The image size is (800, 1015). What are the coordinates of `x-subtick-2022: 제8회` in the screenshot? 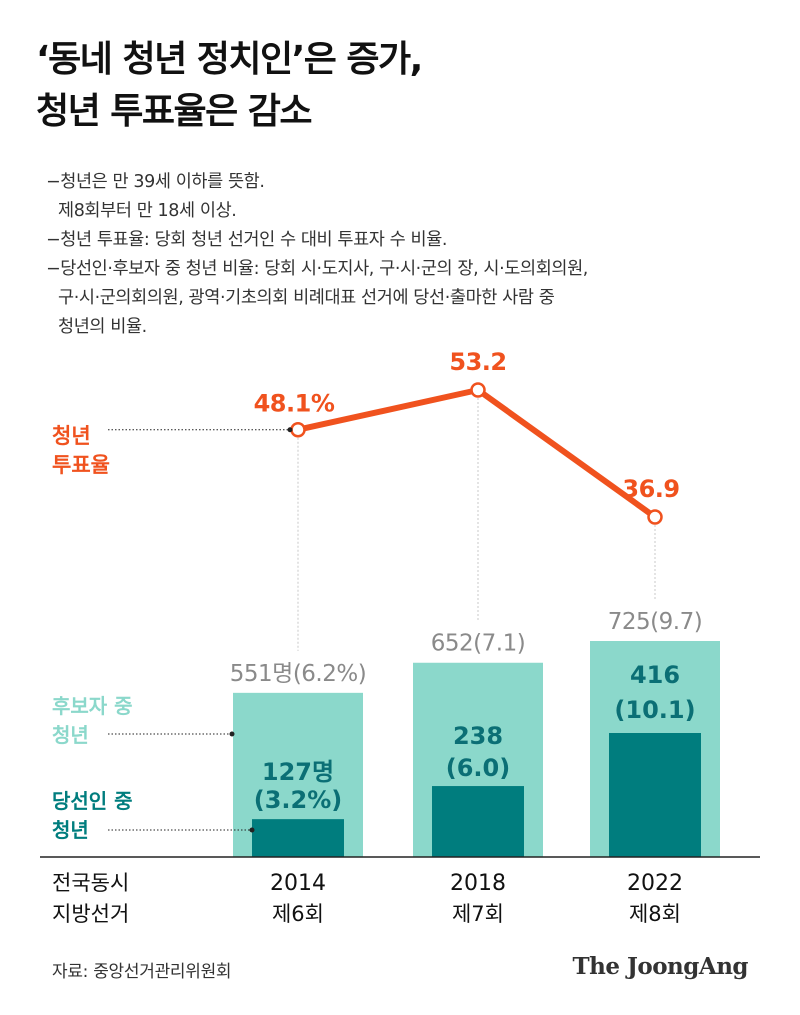 It's located at (655, 914).